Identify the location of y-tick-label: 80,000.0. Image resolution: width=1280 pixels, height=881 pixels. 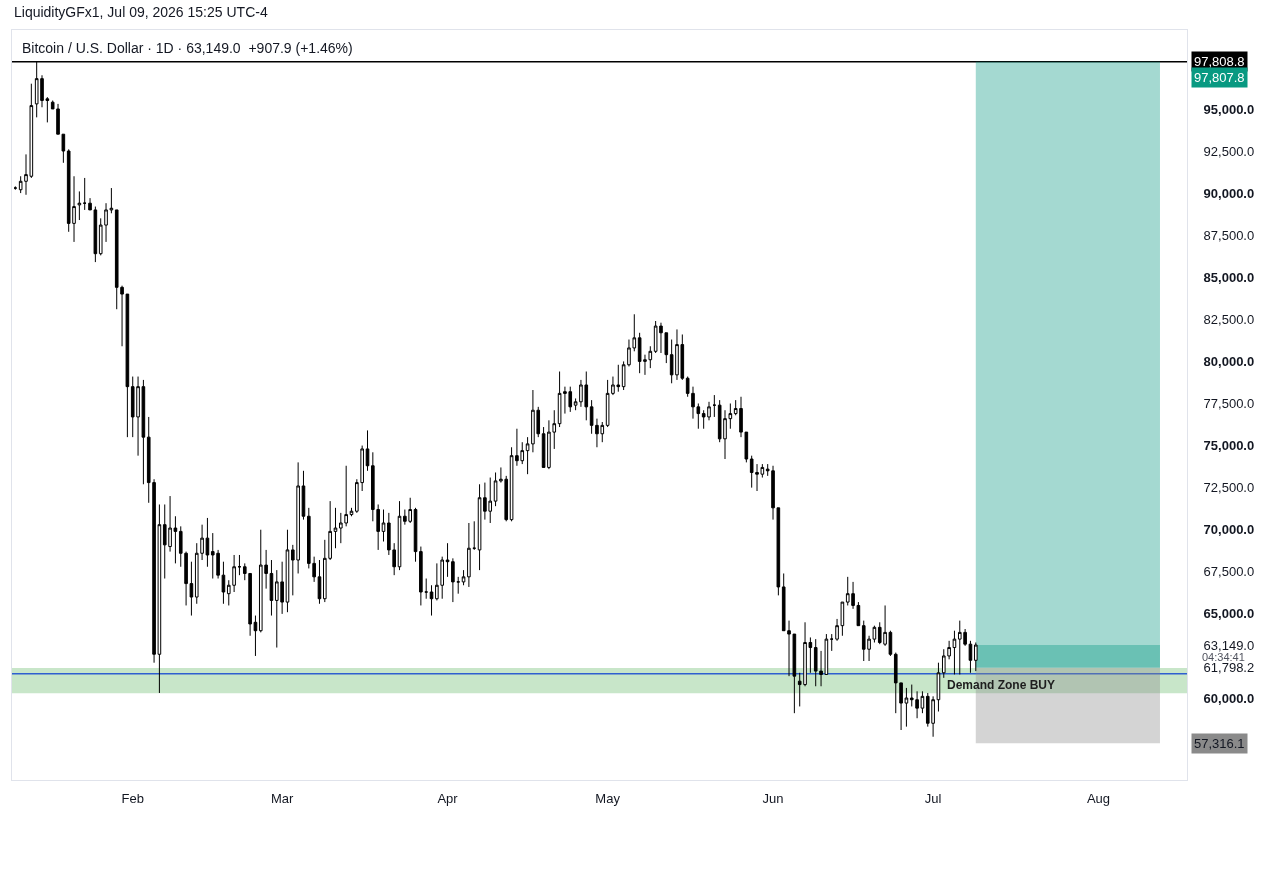
(1229, 361).